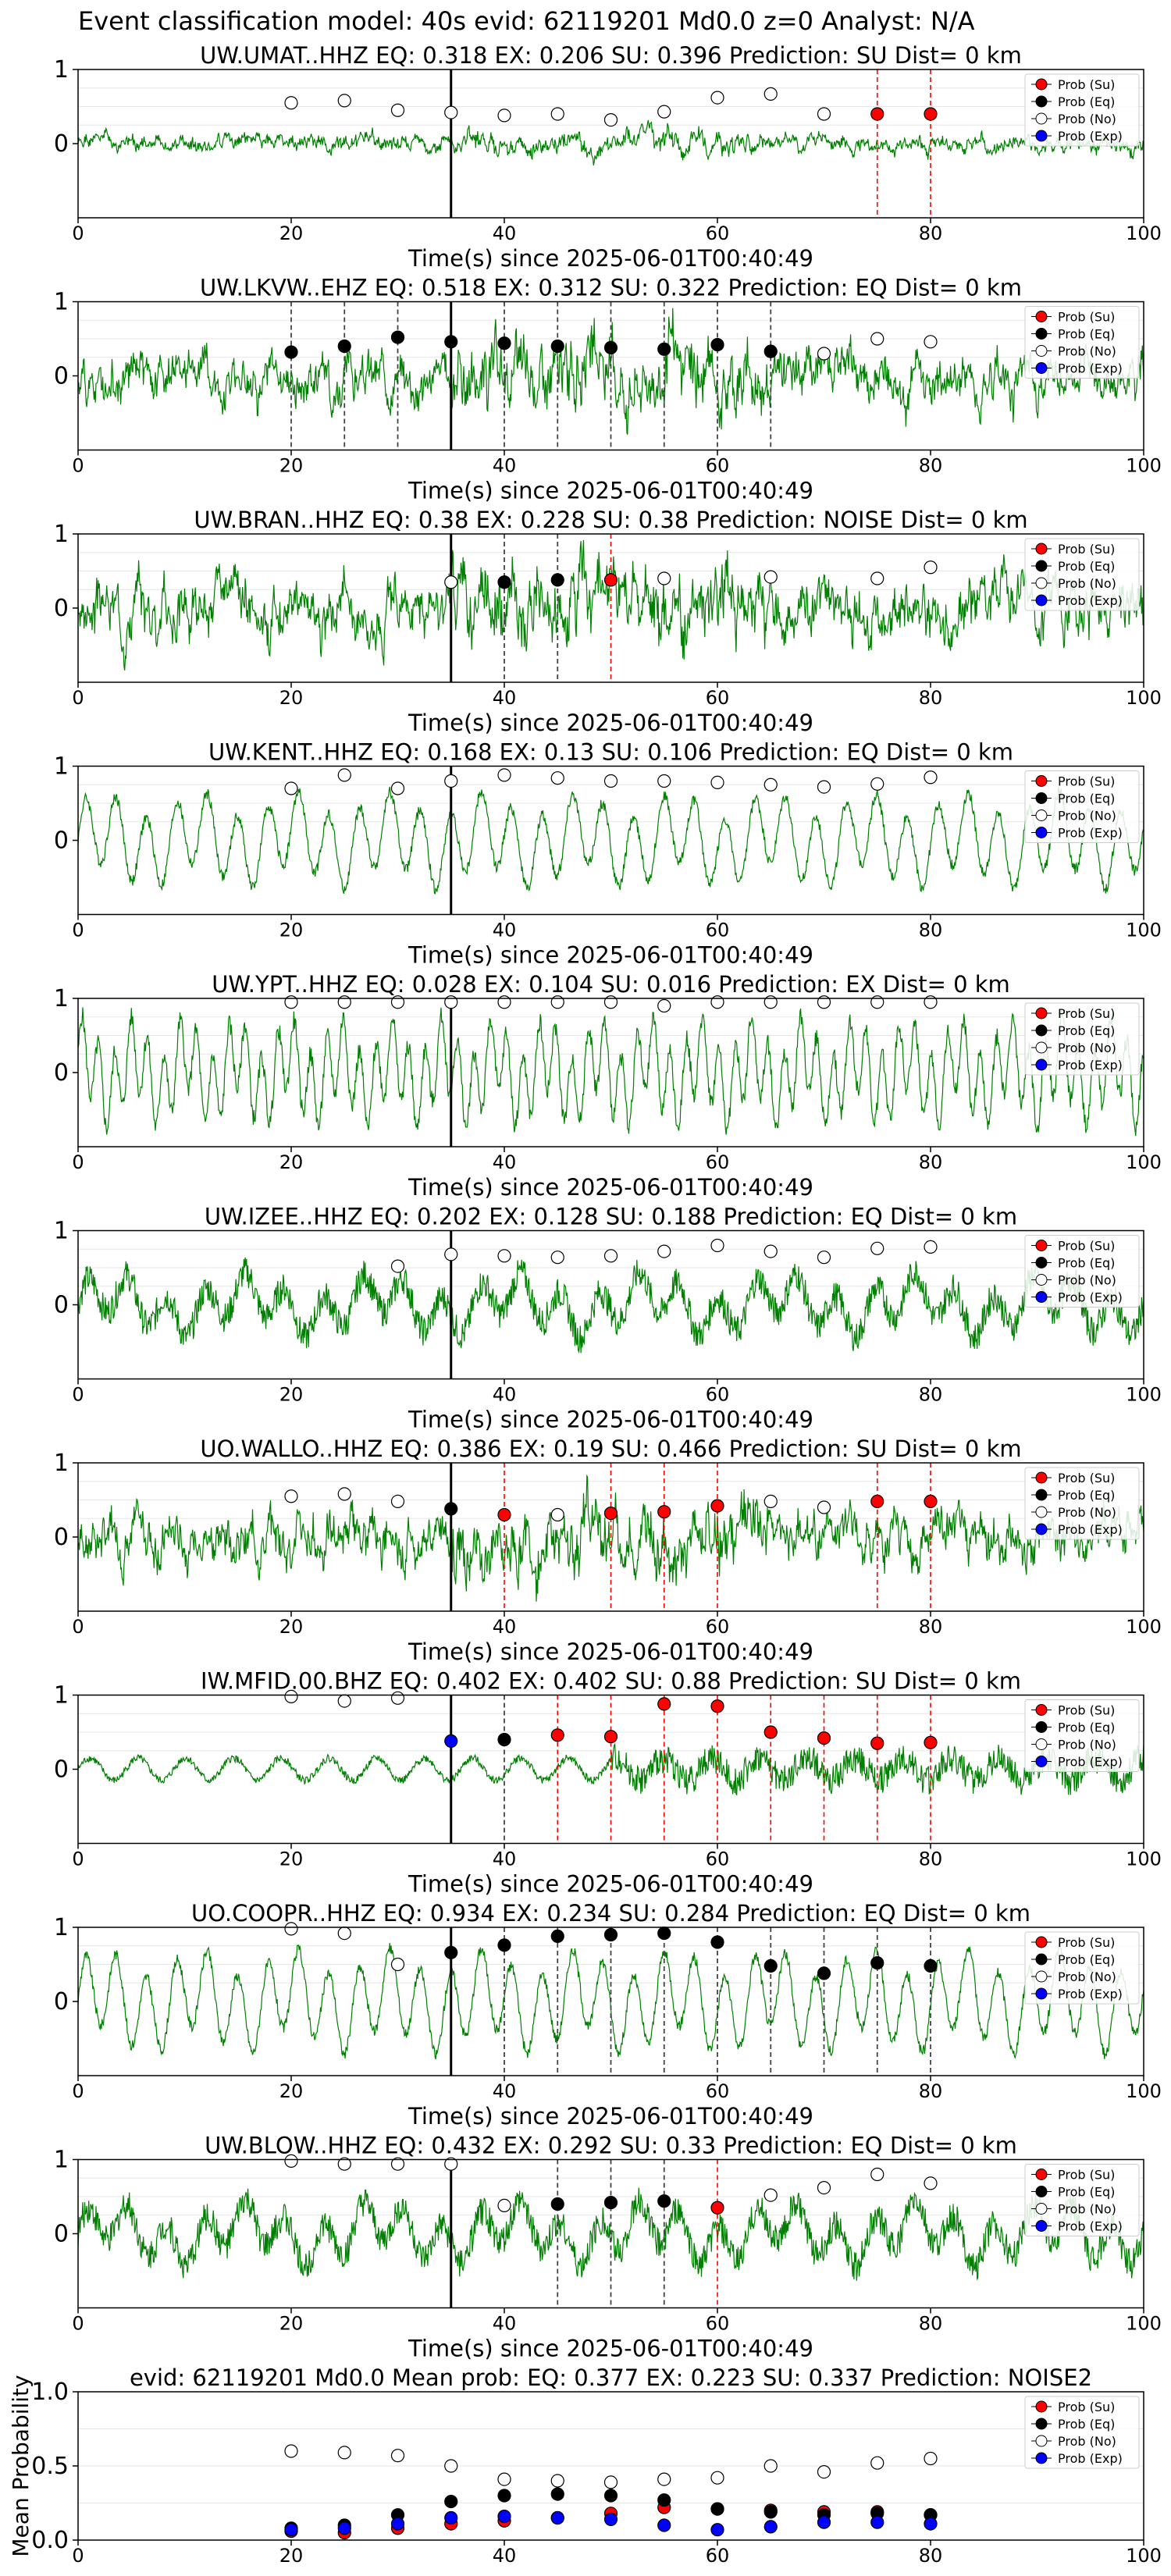 The image size is (1171, 2576). What do you see at coordinates (61, 376) in the screenshot?
I see `y-tick-label: 0` at bounding box center [61, 376].